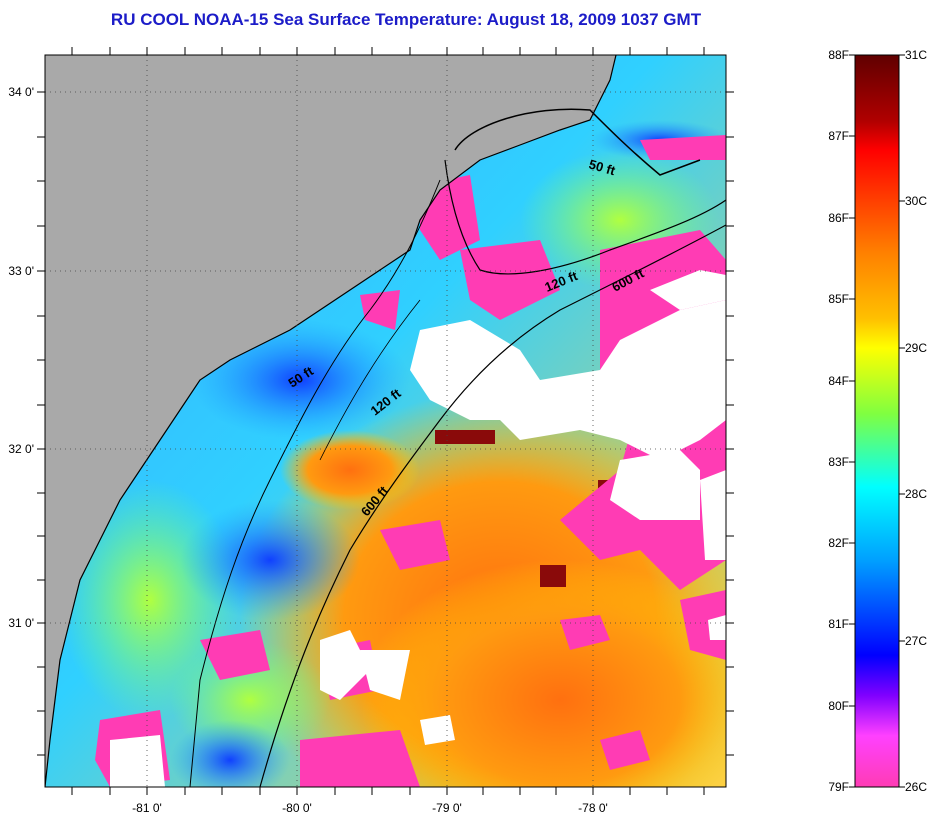 The image size is (936, 817). I want to click on colorbar-f-label: 83F, so click(838, 462).